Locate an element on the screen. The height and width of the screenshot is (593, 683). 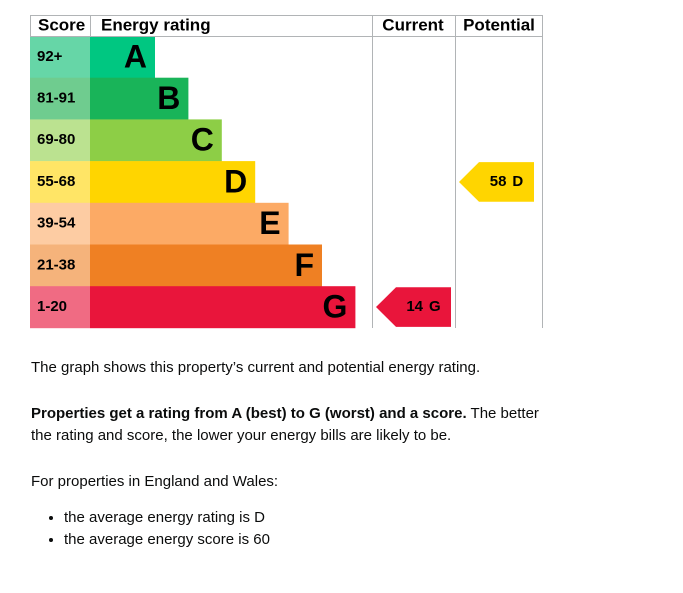
bullet: the average energy rating is D is located at coordinates (307, 518).